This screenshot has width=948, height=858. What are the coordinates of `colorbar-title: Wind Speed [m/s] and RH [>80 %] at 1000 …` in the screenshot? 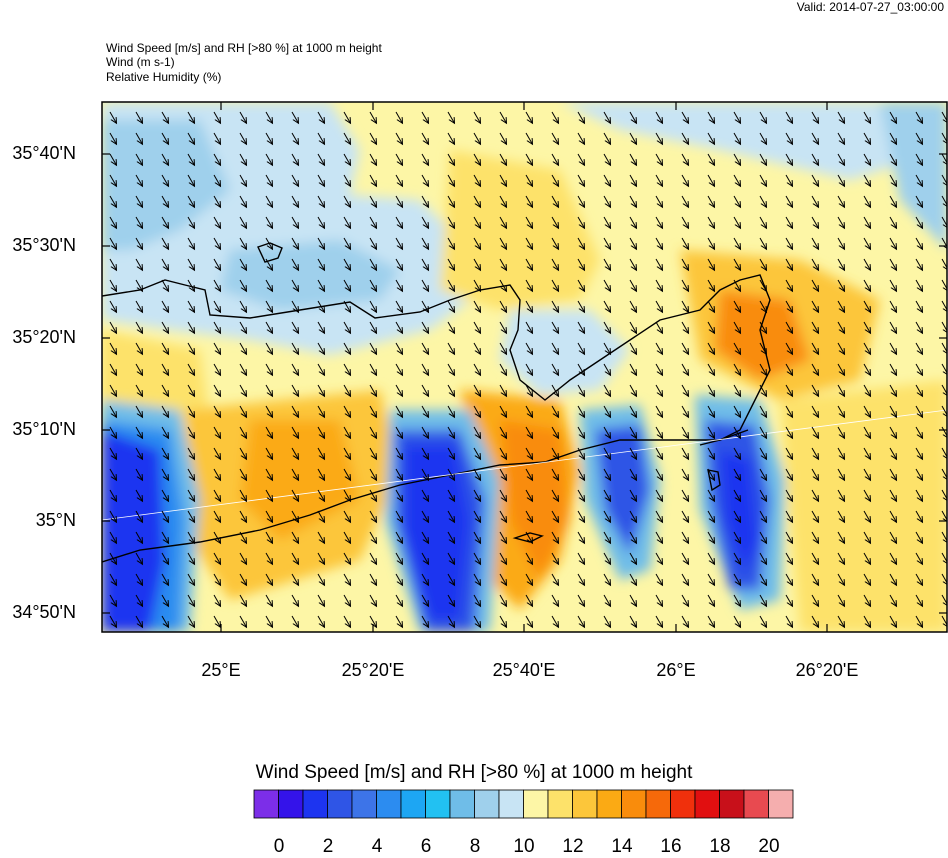 It's located at (474, 772).